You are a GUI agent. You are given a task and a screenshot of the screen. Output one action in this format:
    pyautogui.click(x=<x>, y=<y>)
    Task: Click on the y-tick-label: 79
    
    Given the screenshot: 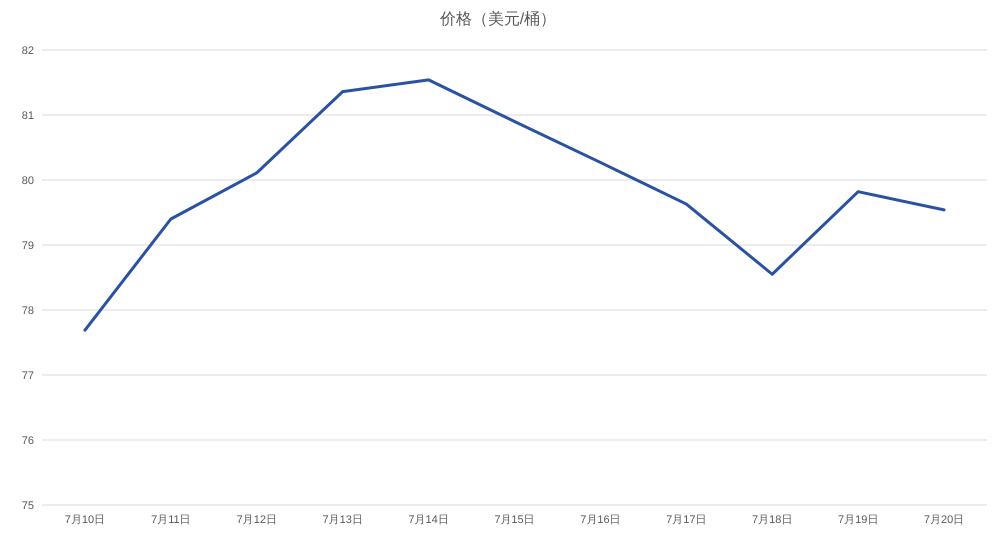 What is the action you would take?
    pyautogui.click(x=28, y=246)
    